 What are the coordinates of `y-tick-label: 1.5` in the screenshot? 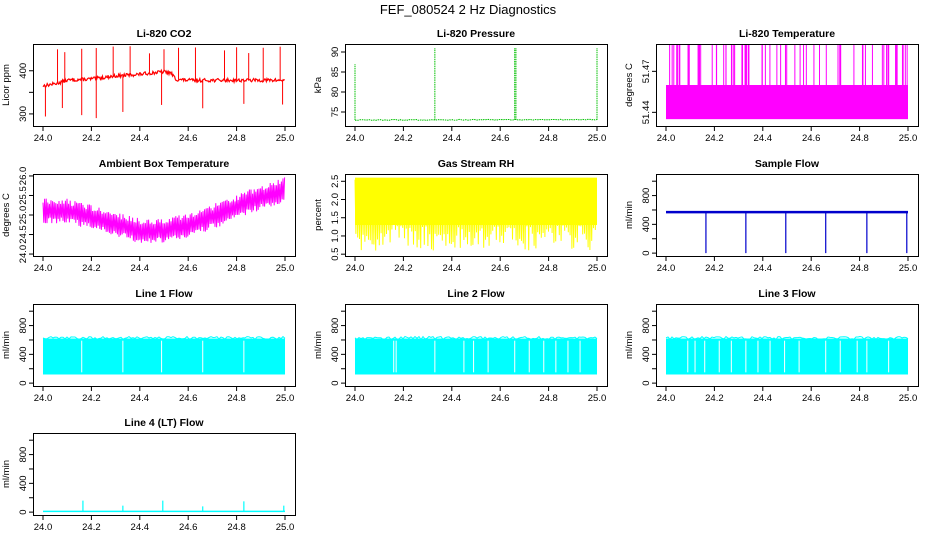 It's located at (335, 217).